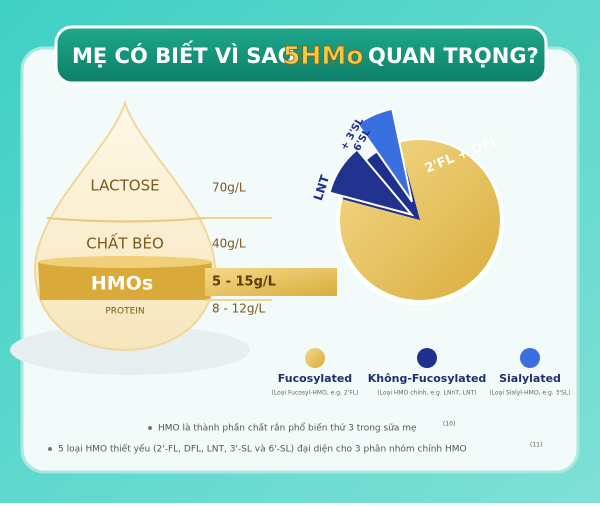 The image size is (600, 507). I want to click on title: QUAN TRỌNG?, so click(453, 56).